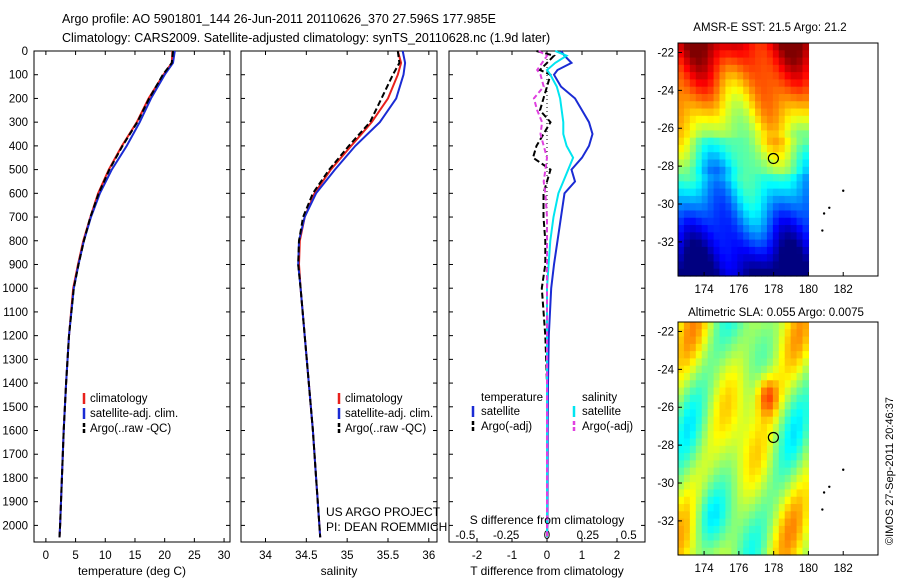  What do you see at coordinates (465, 536) in the screenshot?
I see `s-tick-label: -0.5` at bounding box center [465, 536].